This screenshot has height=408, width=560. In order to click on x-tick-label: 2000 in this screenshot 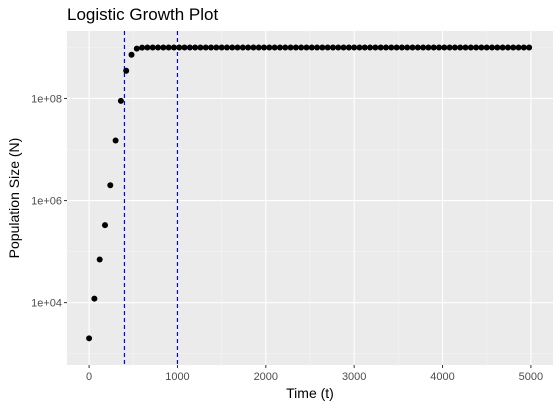, I will do `click(266, 377)`.